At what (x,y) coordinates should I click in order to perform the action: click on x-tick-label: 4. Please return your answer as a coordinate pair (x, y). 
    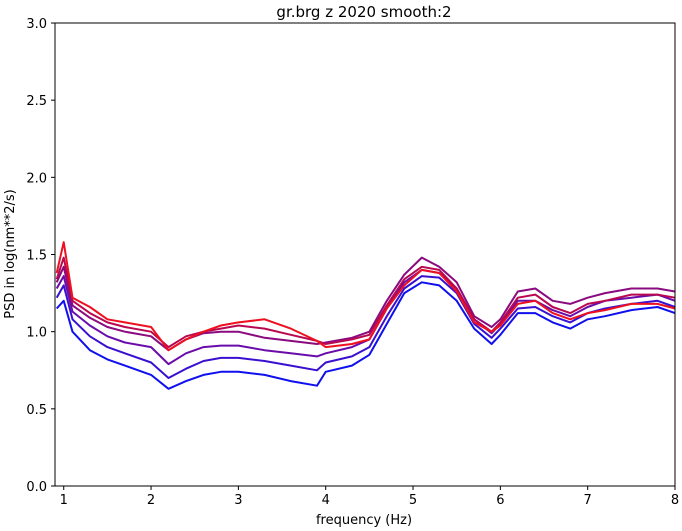
    Looking at the image, I should click on (326, 500).